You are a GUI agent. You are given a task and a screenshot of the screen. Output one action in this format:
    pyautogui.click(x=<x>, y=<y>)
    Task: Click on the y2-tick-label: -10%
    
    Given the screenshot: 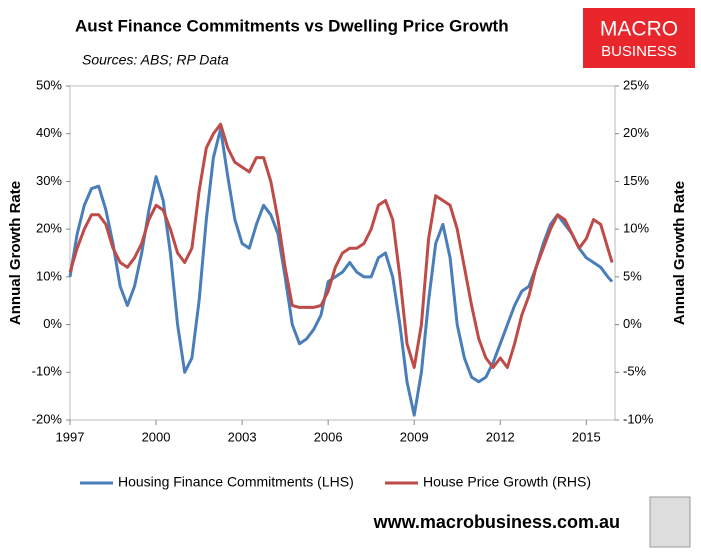 What is the action you would take?
    pyautogui.click(x=638, y=418)
    